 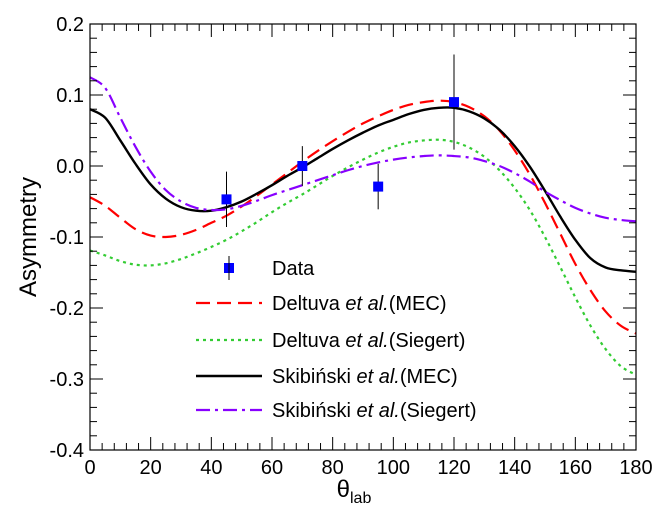 What do you see at coordinates (365, 377) in the screenshot?
I see `legend-label: Skibiński et al.(MEC)` at bounding box center [365, 377].